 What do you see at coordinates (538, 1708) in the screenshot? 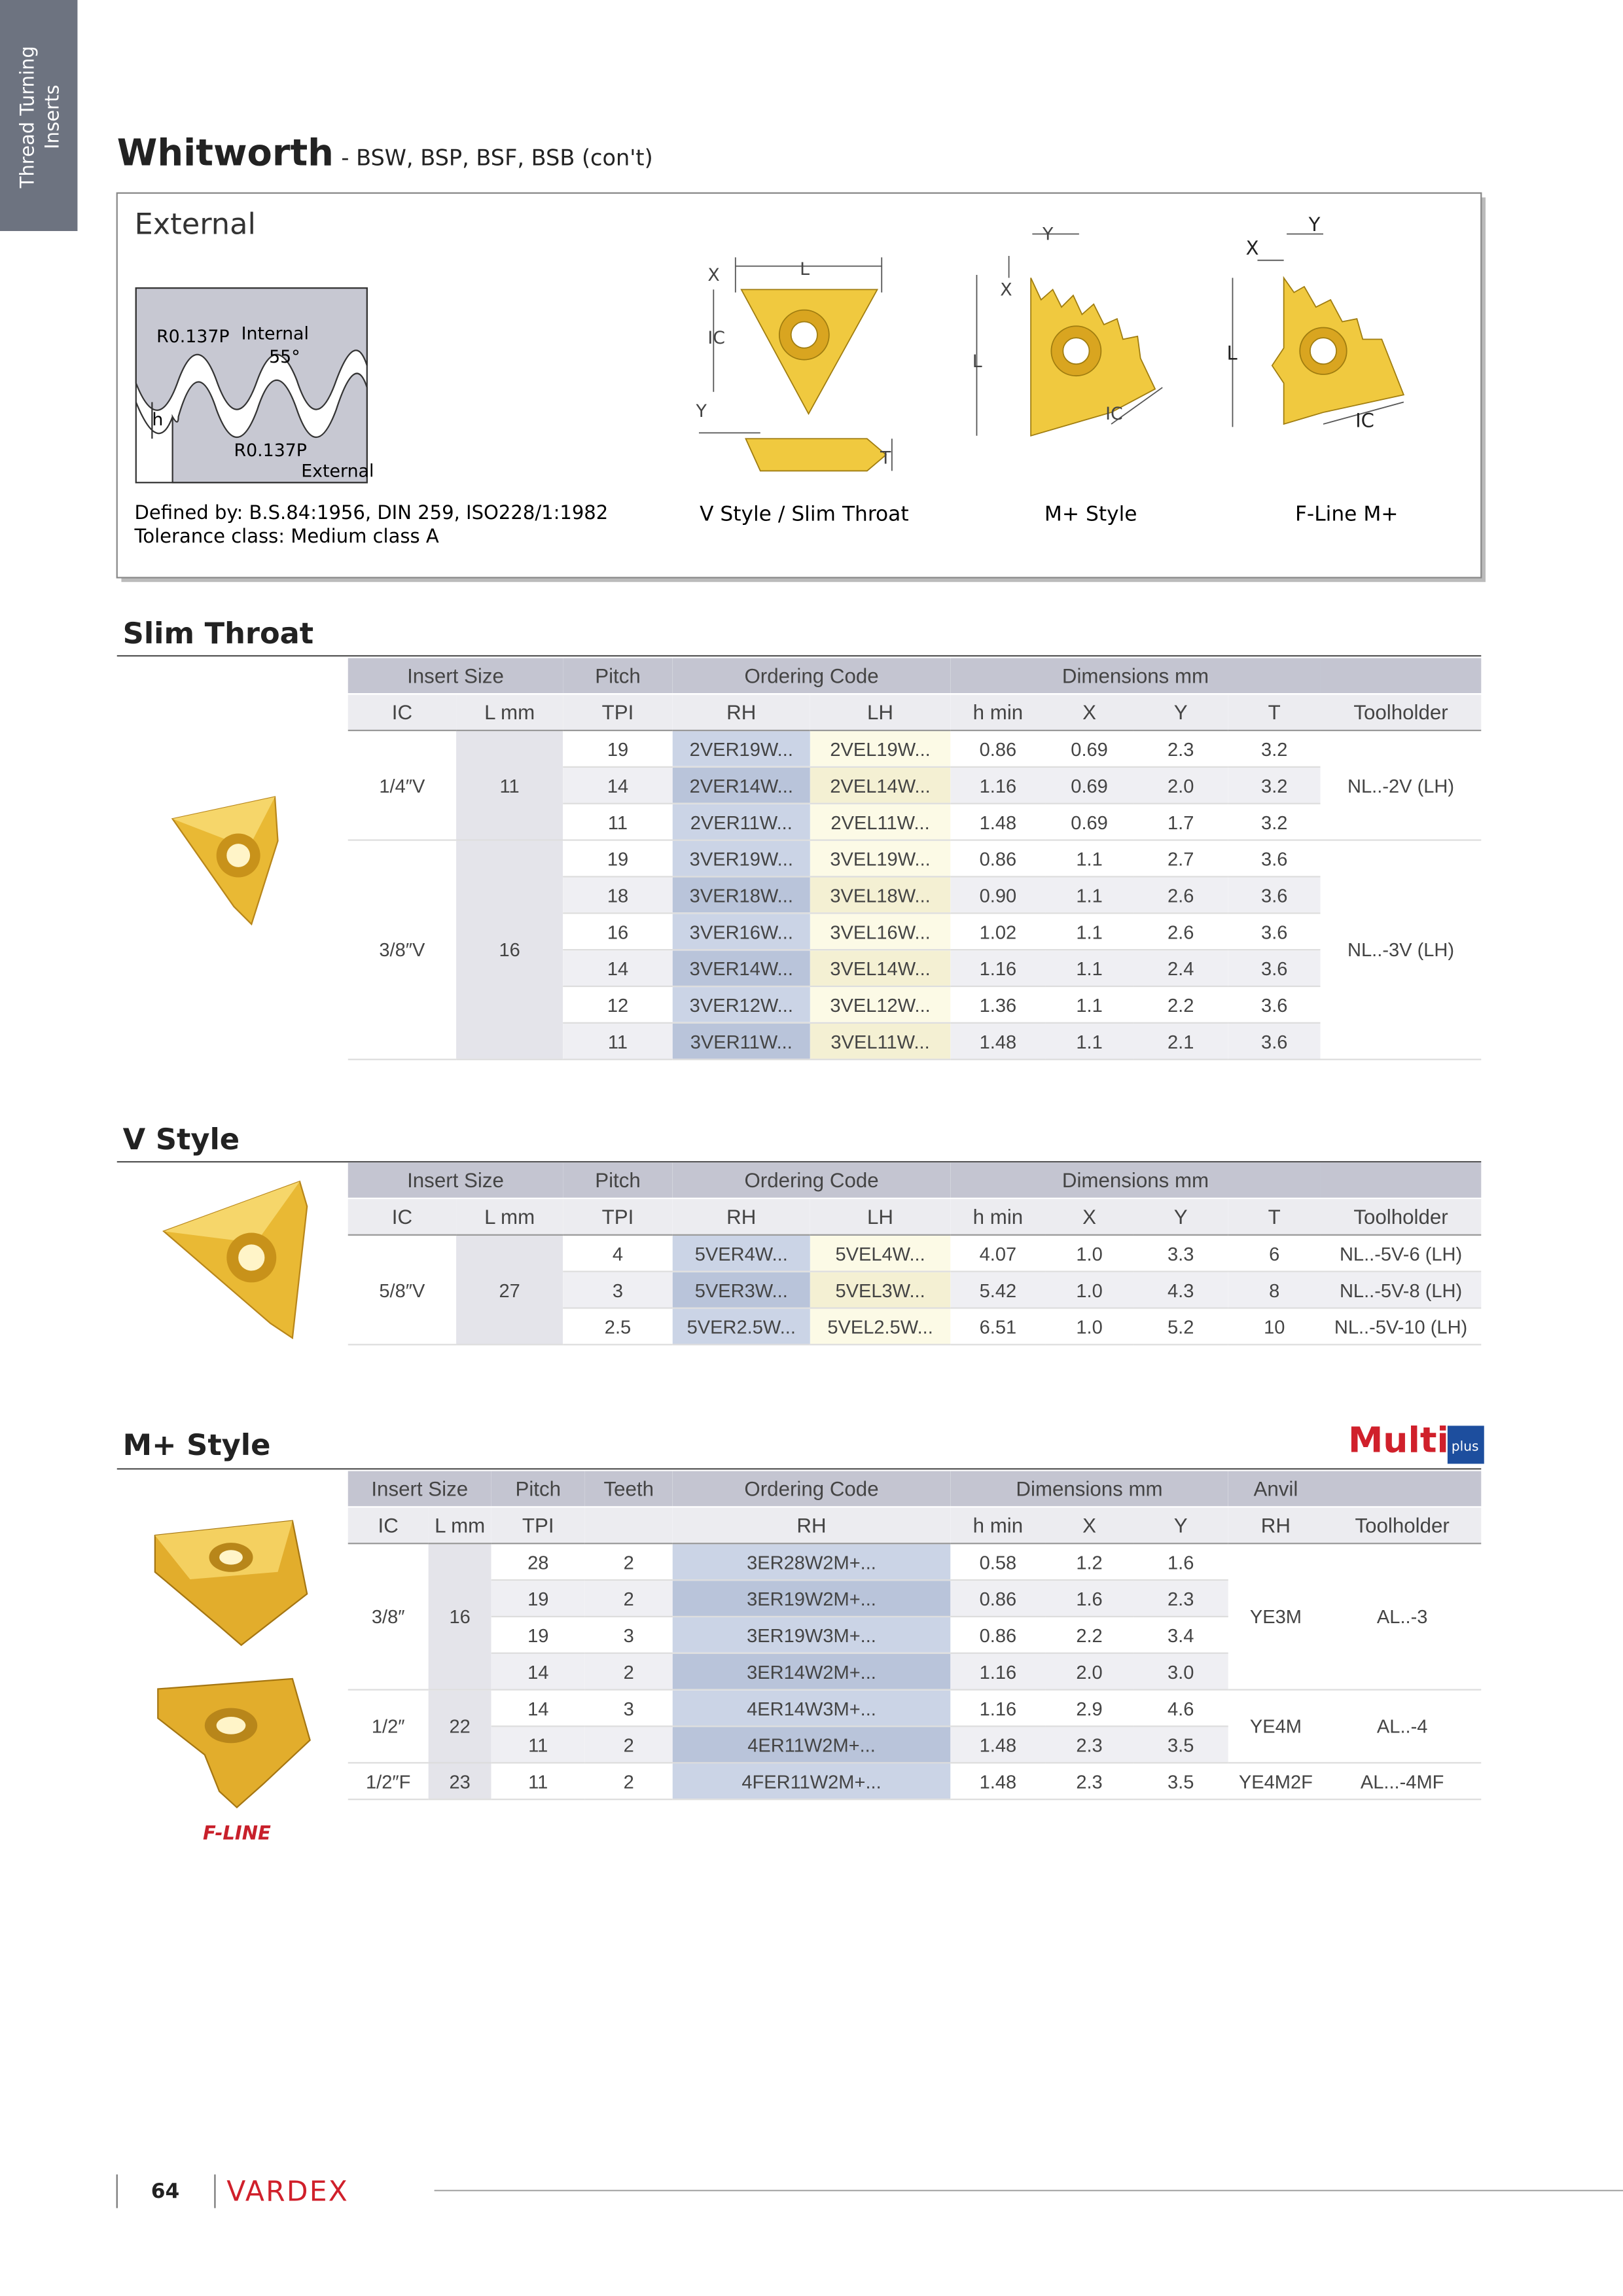
I see `data-cell: 14` at bounding box center [538, 1708].